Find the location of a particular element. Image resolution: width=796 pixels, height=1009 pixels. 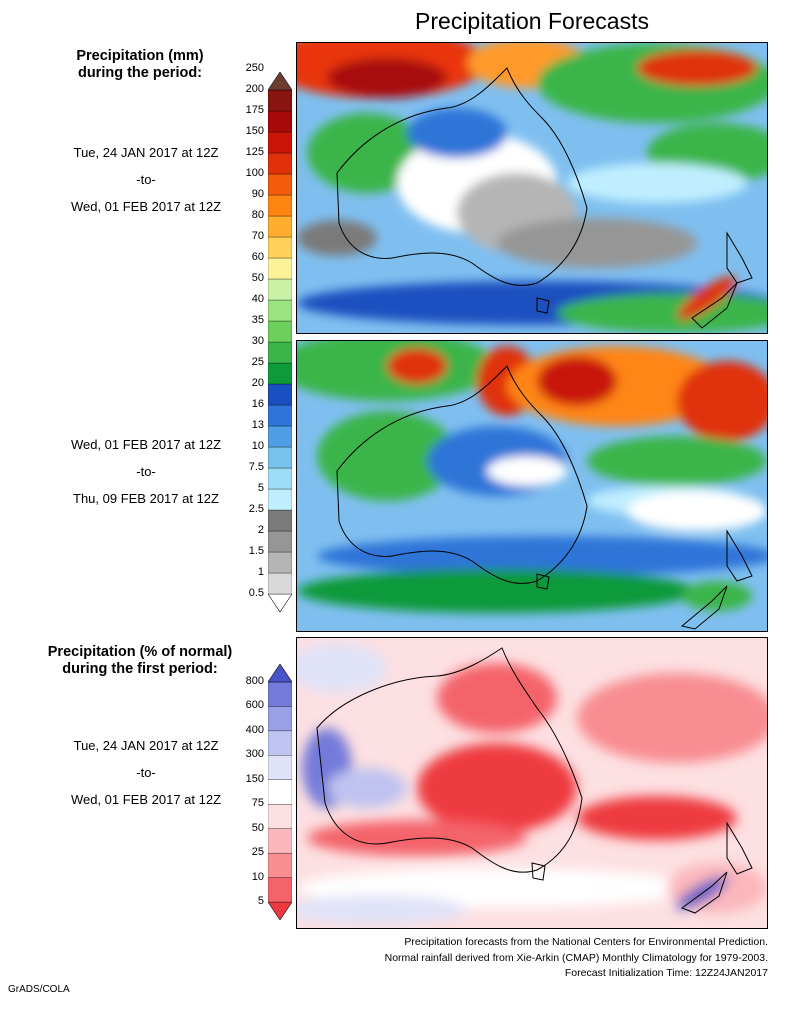

amount-colorbar-swatch-high is located at coordinates (280, 81).